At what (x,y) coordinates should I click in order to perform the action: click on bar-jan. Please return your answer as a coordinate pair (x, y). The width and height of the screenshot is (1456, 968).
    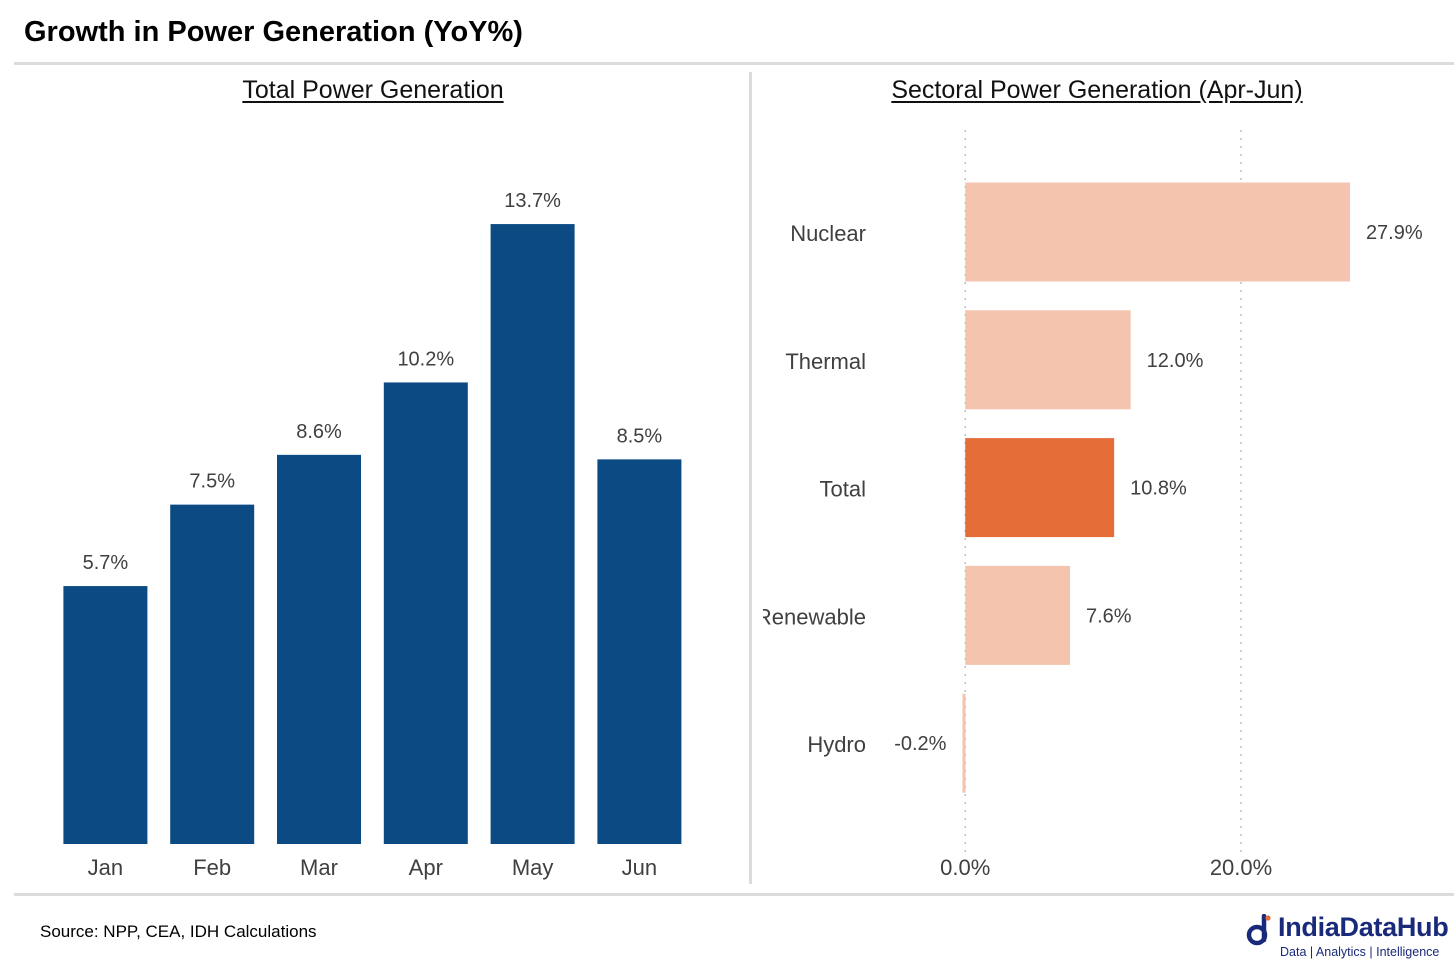
    Looking at the image, I should click on (105, 715).